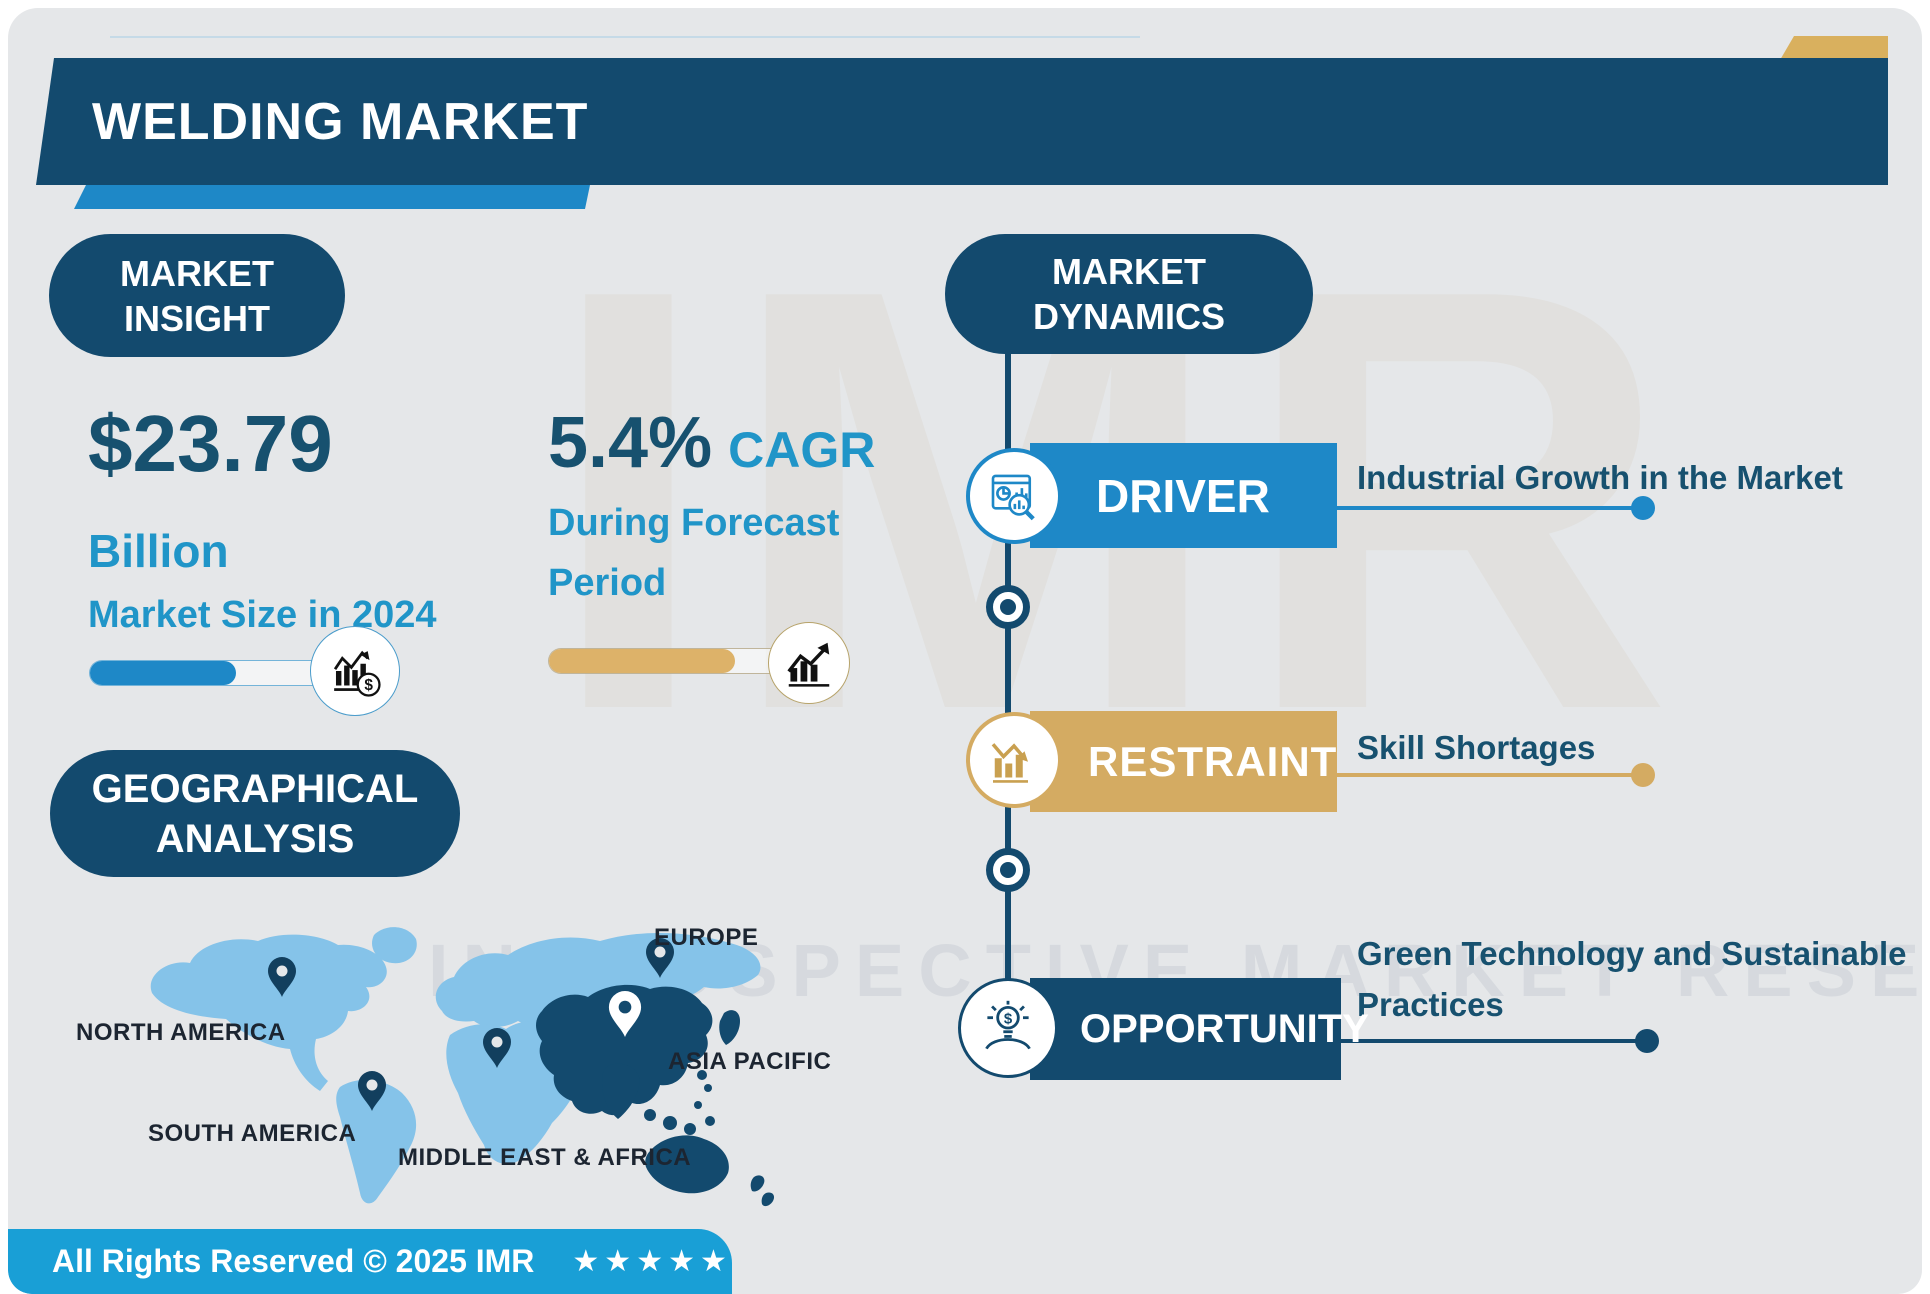 The image size is (1930, 1294). What do you see at coordinates (1430, 1005) in the screenshot?
I see `opportunity-text-line2: Practices` at bounding box center [1430, 1005].